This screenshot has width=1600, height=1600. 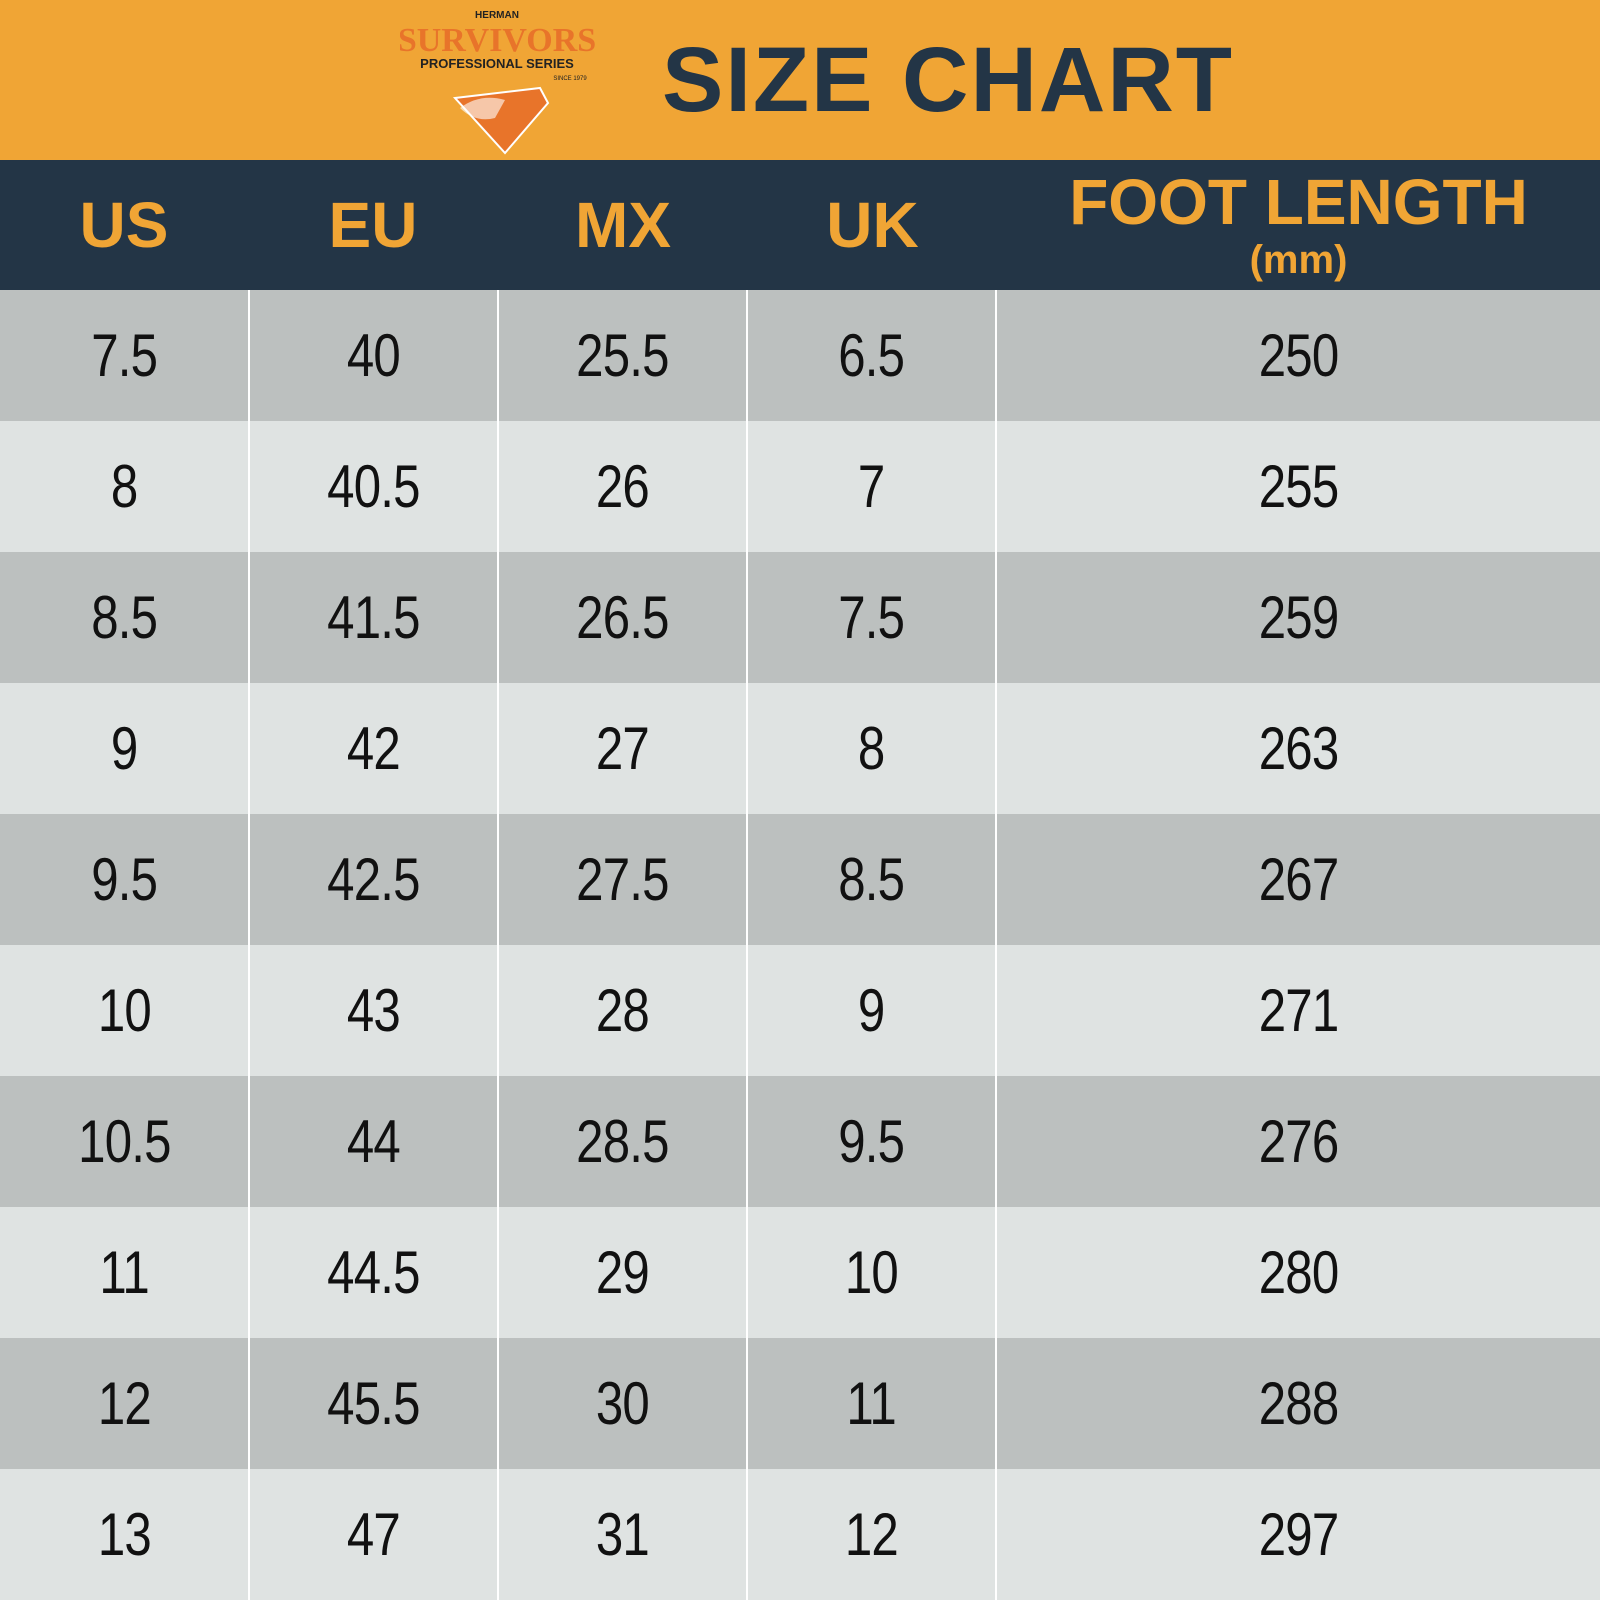 I want to click on table-cell: 27.5, so click(x=622, y=879).